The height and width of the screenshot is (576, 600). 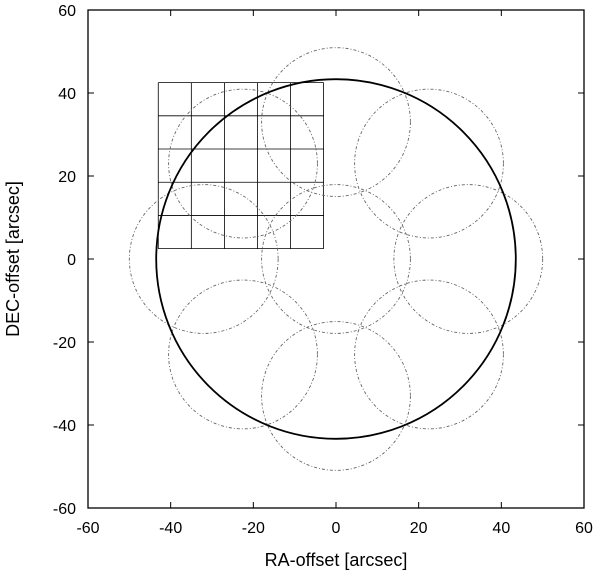 I want to click on y-tick-label: -60, so click(x=64, y=509).